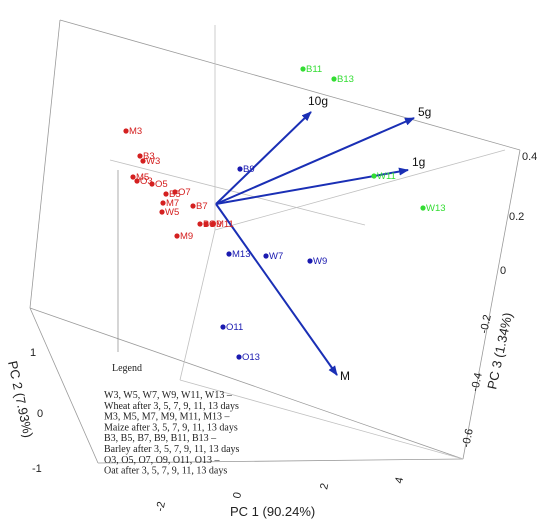 The width and height of the screenshot is (550, 527). I want to click on point-label: W3, so click(153, 161).